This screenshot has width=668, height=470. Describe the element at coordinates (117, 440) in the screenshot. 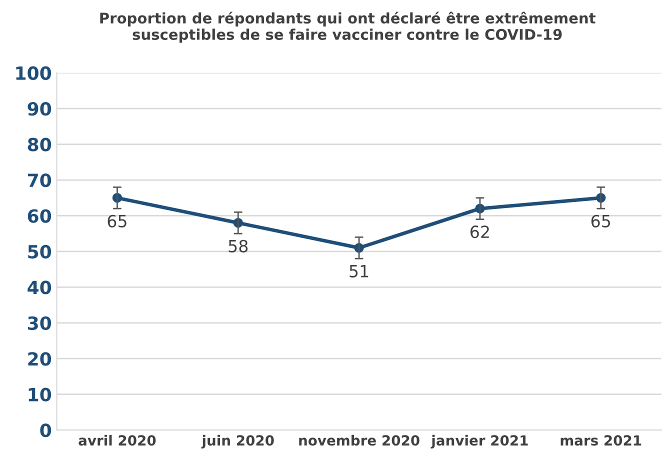

I see `x-tick-label: avril 2020` at that location.